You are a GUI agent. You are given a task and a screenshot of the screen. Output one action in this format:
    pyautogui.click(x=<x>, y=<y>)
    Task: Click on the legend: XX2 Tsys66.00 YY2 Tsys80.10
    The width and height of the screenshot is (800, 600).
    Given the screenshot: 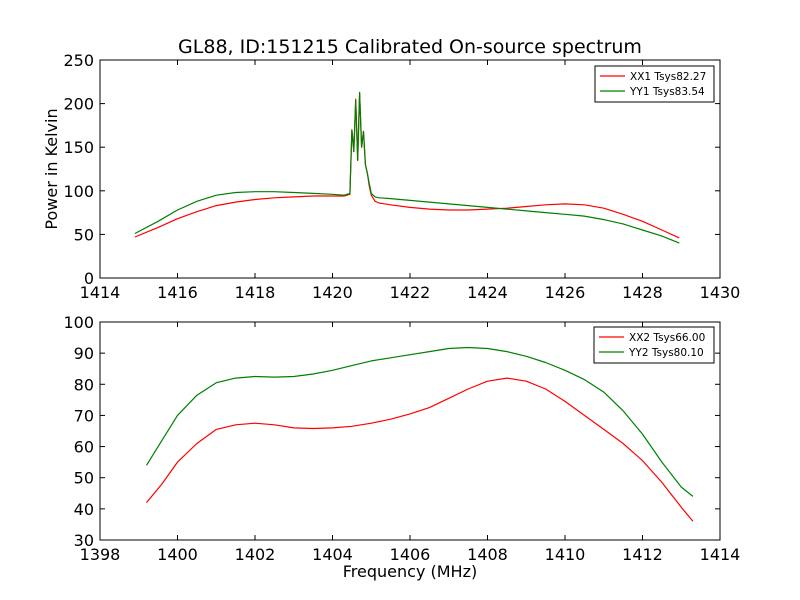 What is the action you would take?
    pyautogui.click(x=654, y=345)
    